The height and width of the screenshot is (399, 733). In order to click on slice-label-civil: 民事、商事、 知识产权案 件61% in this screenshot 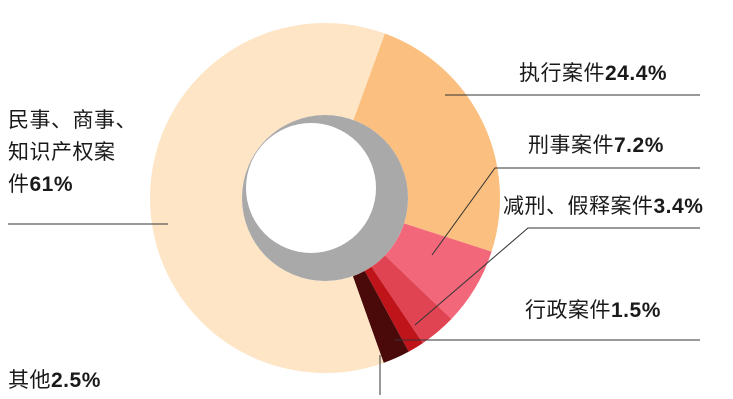, I will do `click(72, 152)`.